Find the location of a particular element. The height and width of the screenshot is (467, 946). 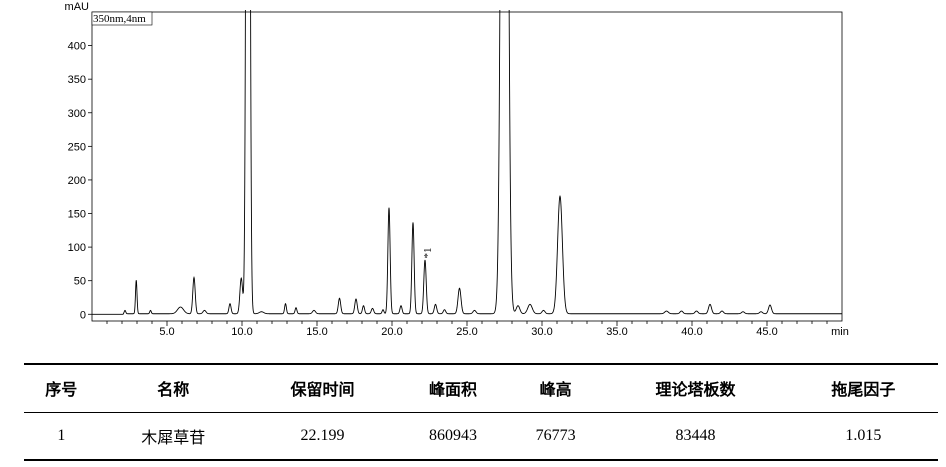

x-tick-label: 20.0 is located at coordinates (391, 332).